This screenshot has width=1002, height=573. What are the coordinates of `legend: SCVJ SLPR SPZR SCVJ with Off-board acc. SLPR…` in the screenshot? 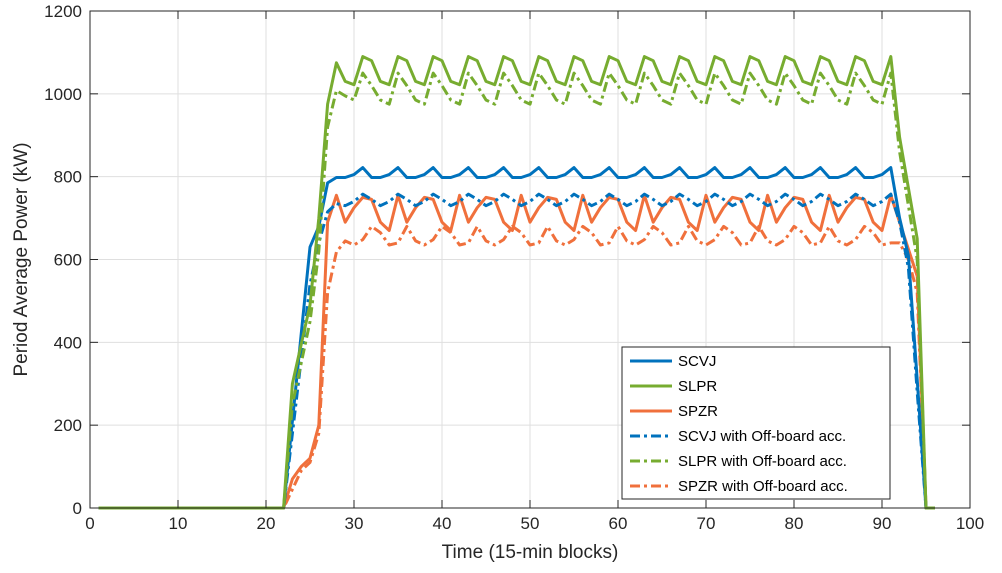 It's located at (756, 423).